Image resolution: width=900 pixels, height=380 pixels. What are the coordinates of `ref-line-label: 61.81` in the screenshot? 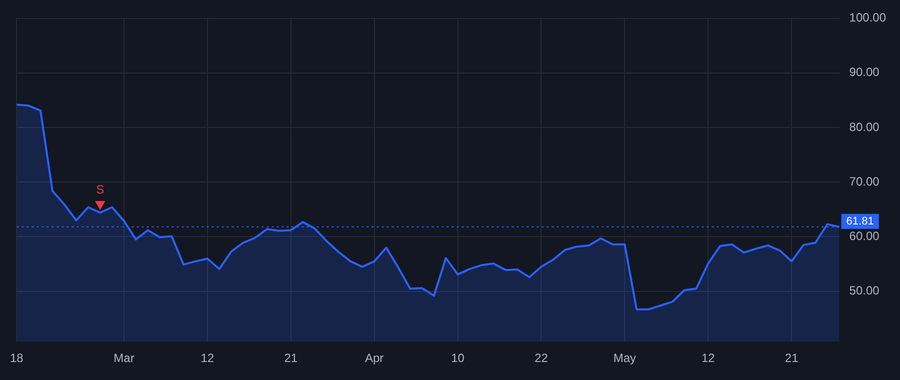 It's located at (860, 221).